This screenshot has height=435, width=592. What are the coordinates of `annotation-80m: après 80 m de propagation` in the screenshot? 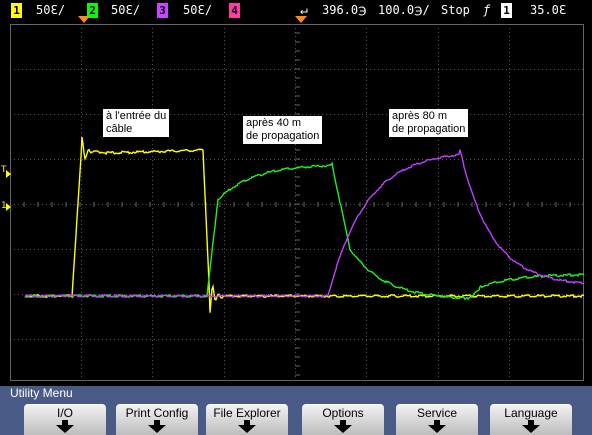 It's located at (429, 123).